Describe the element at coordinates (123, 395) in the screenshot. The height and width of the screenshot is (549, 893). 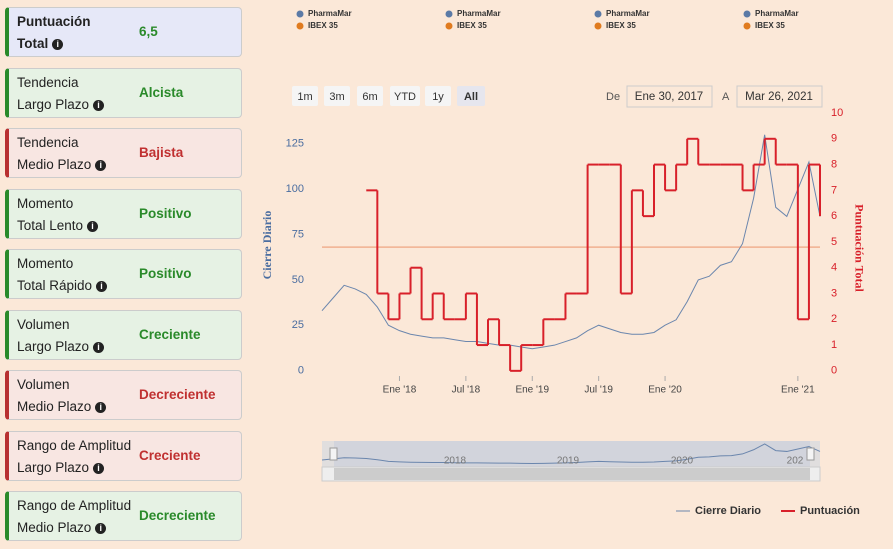
I see `indicator-card: Volumen Medio Plazo i Decreciente` at that location.